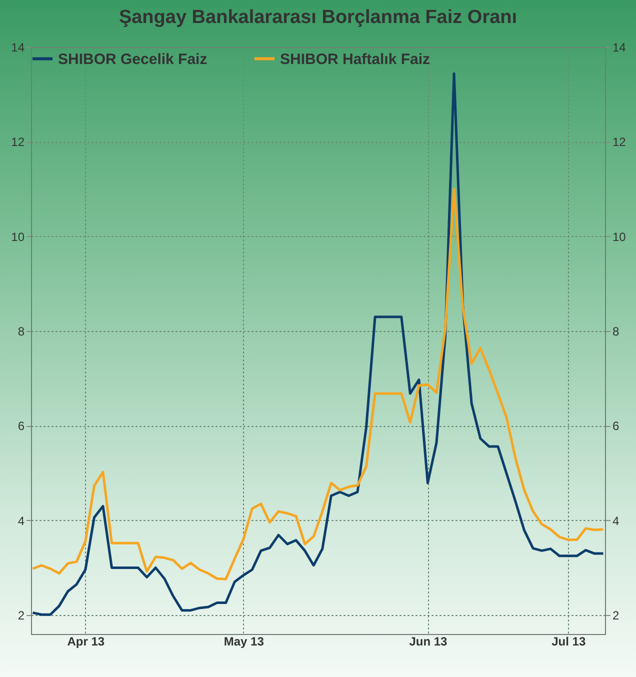  What do you see at coordinates (619, 142) in the screenshot?
I see `y2-tick-label: 12` at bounding box center [619, 142].